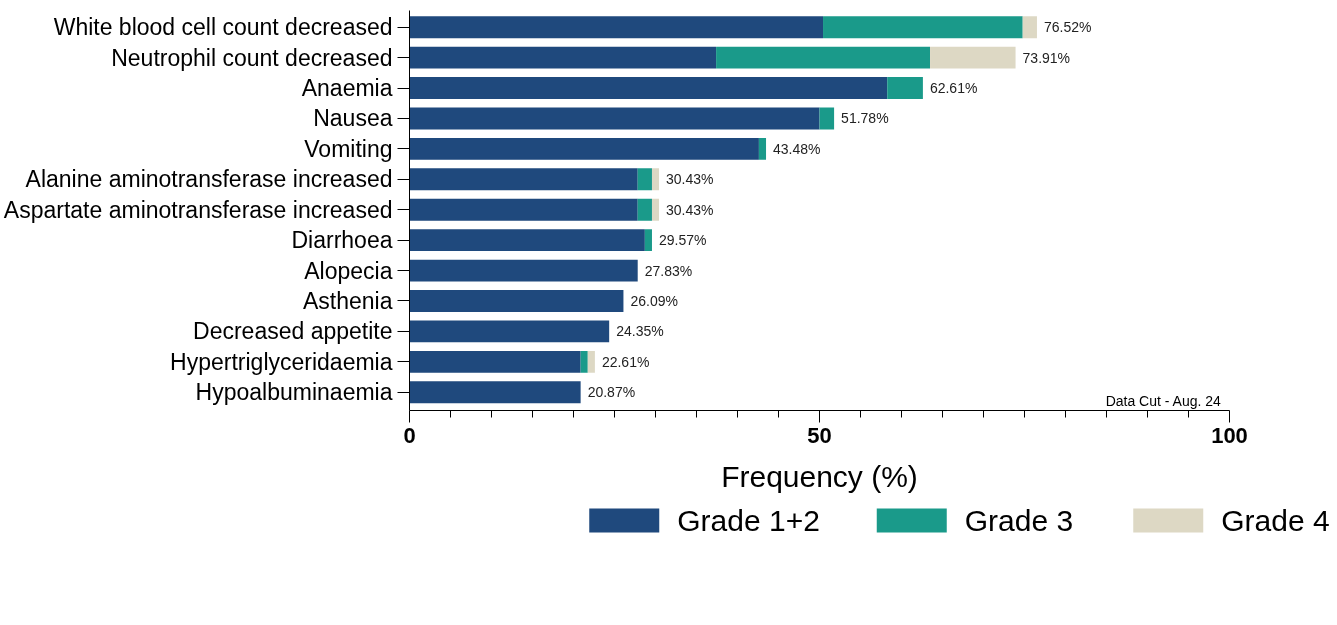  I want to click on y-tick-label: Nausea, so click(353, 118).